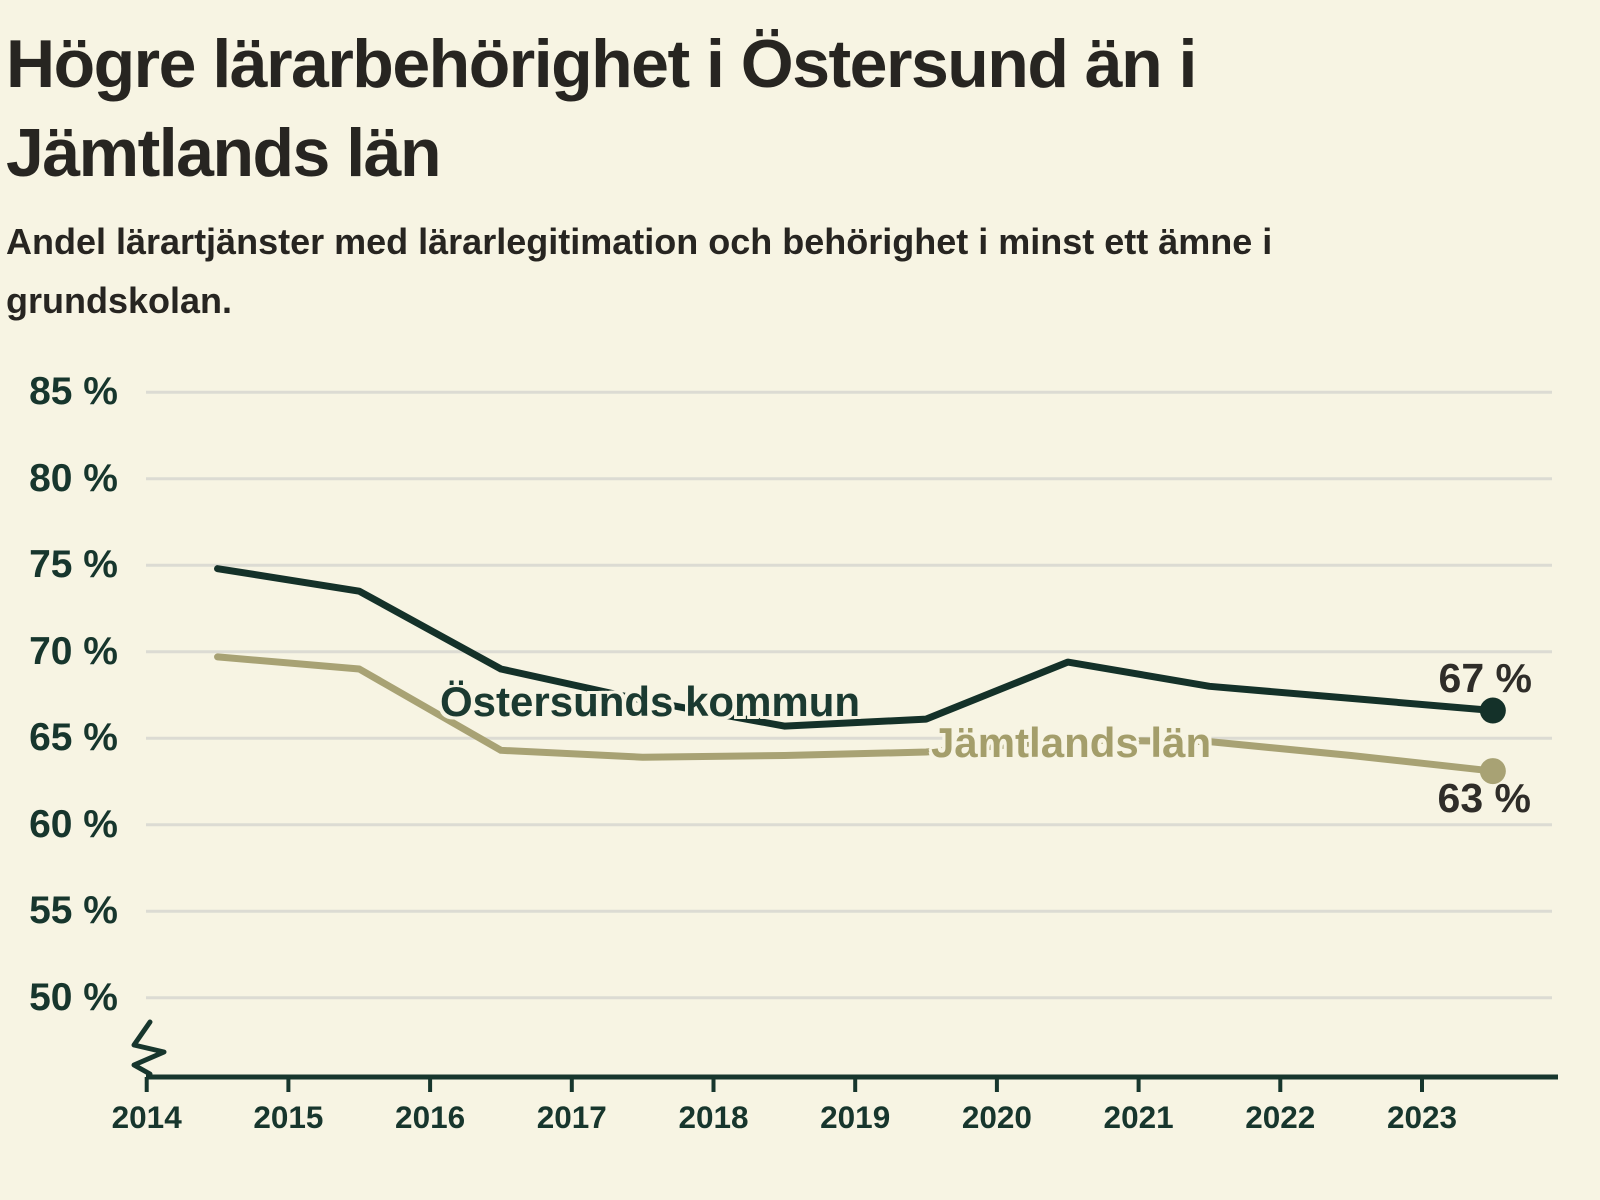 This screenshot has width=1600, height=1200. I want to click on x-axis-label-2014: 2014, so click(146, 1117).